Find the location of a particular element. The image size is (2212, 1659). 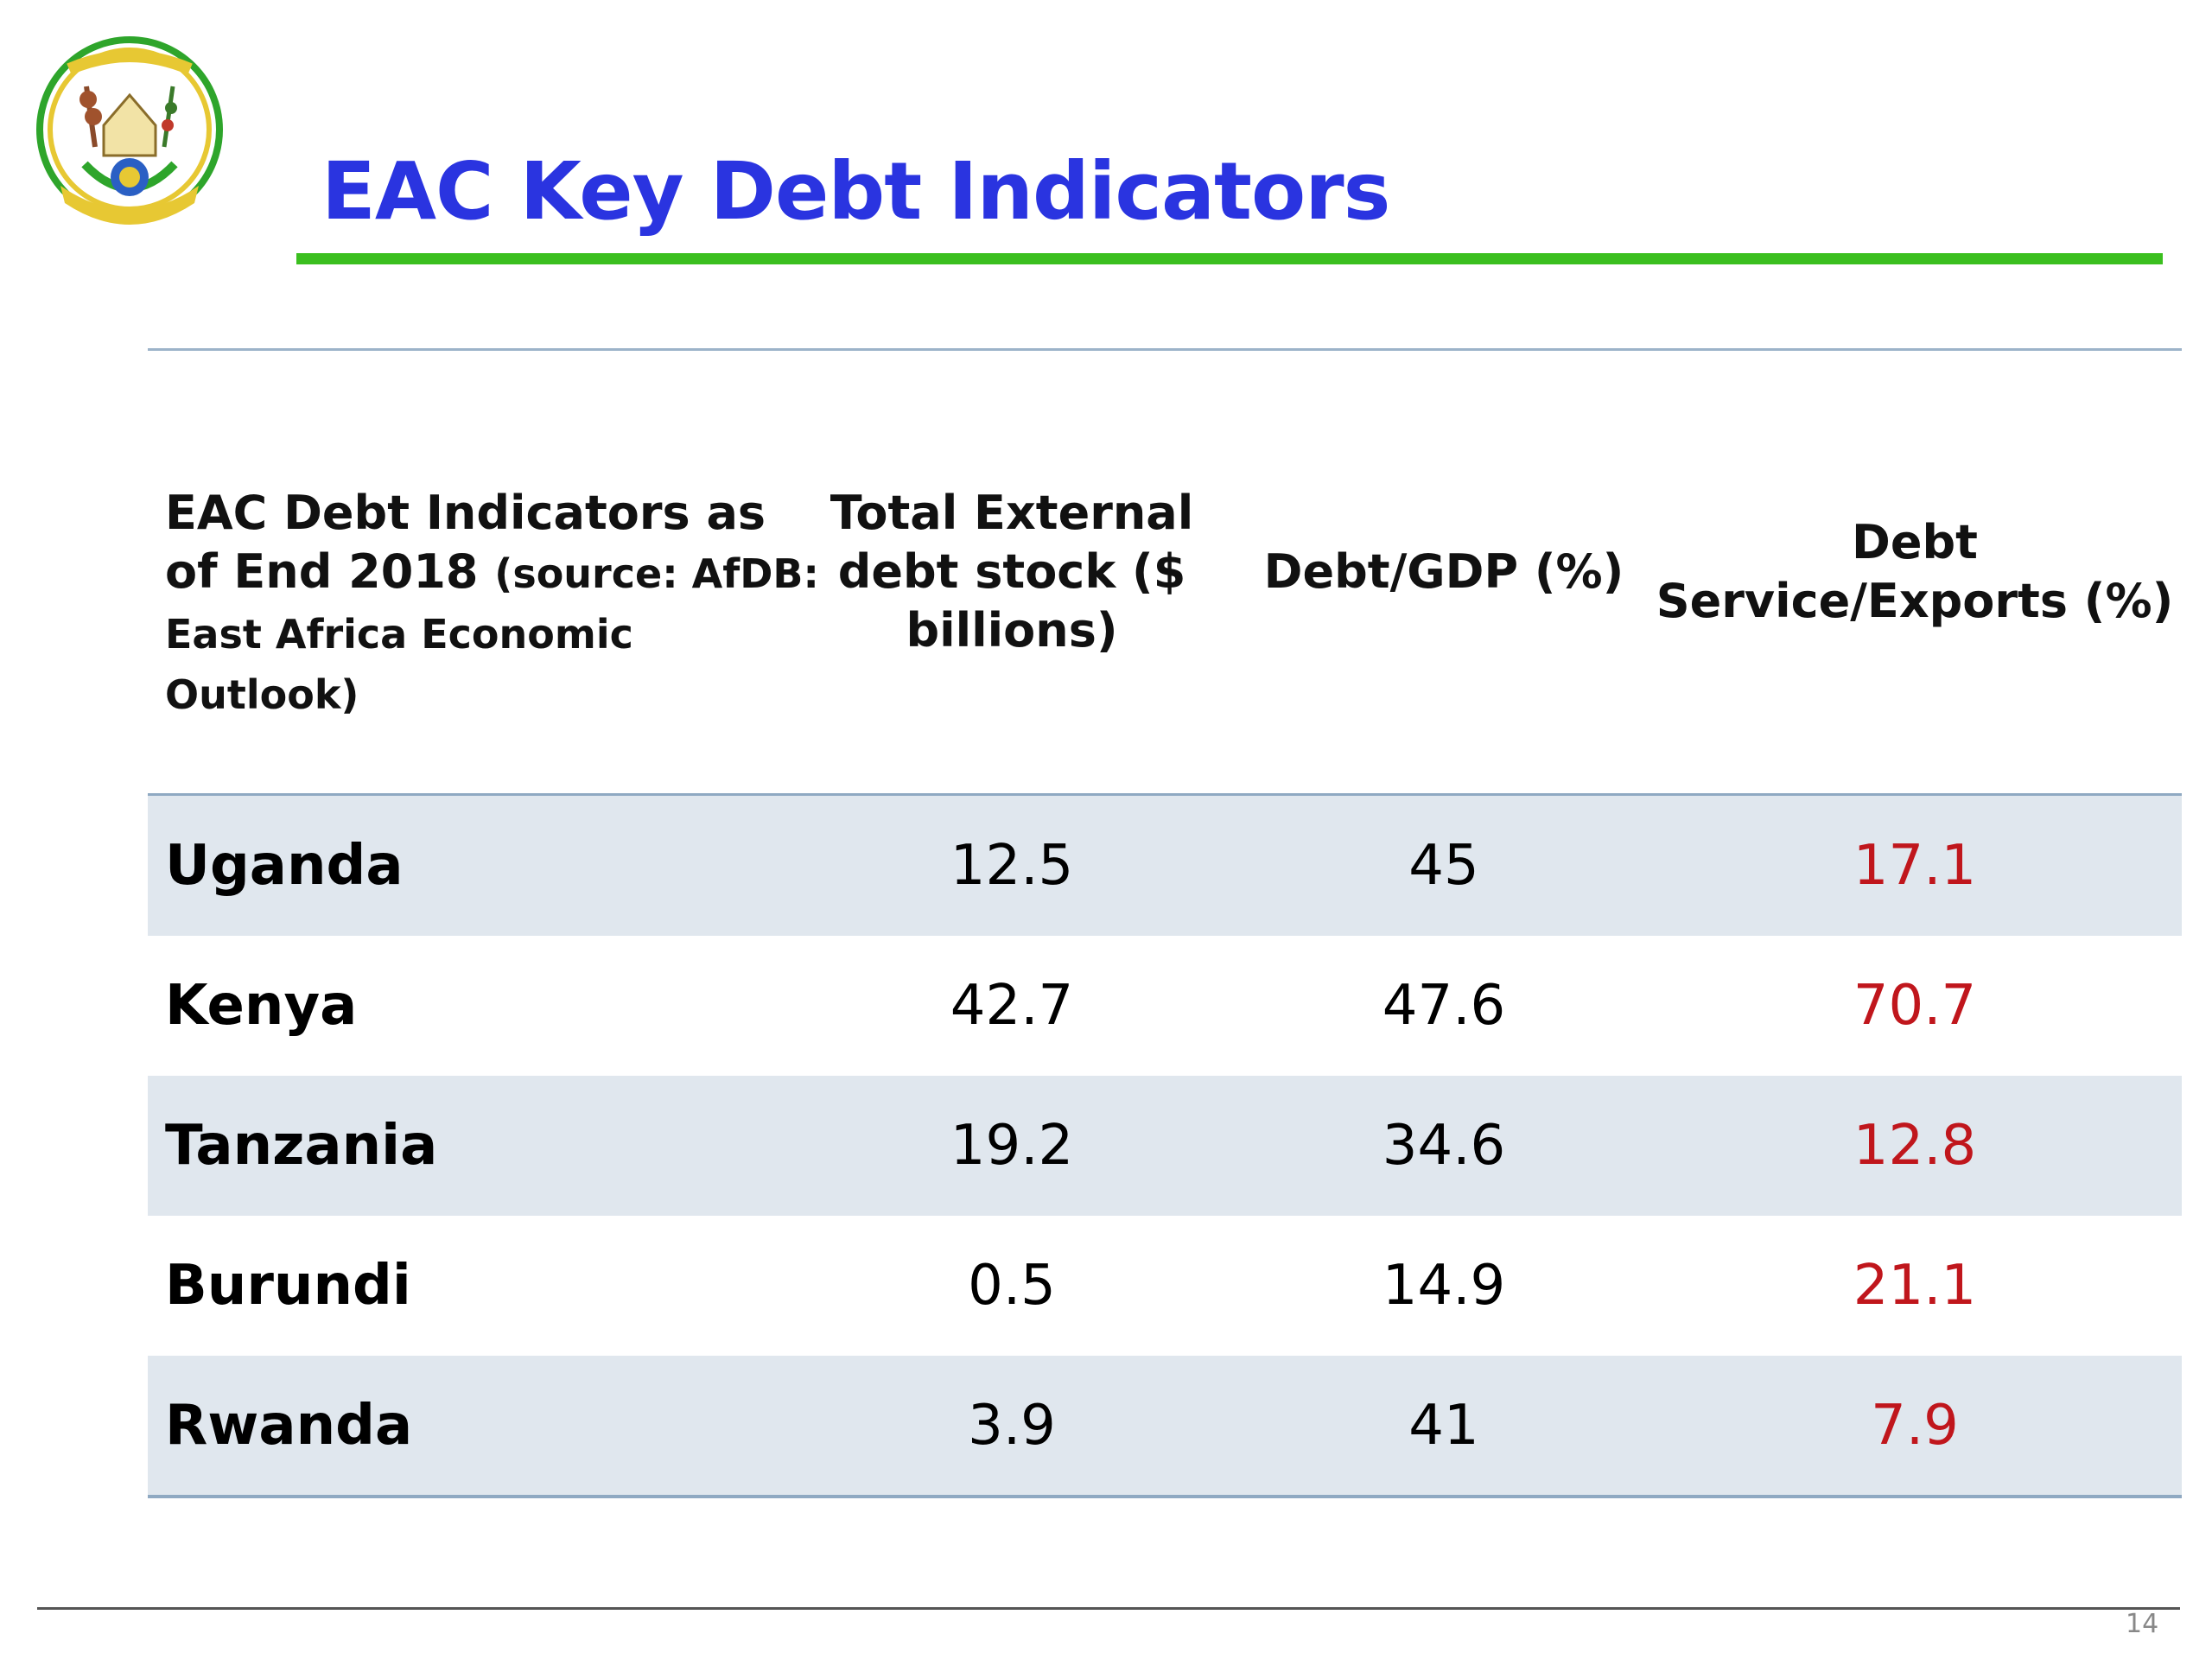

footer-divider is located at coordinates (1108, 1608).